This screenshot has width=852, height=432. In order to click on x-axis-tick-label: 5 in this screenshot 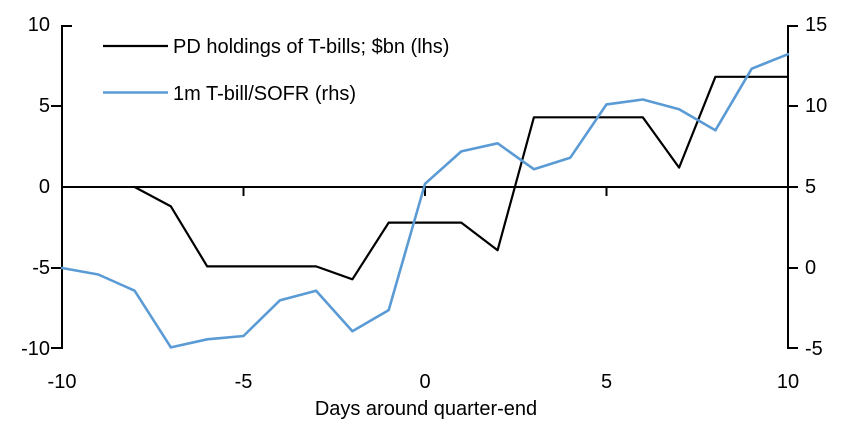, I will do `click(606, 382)`.